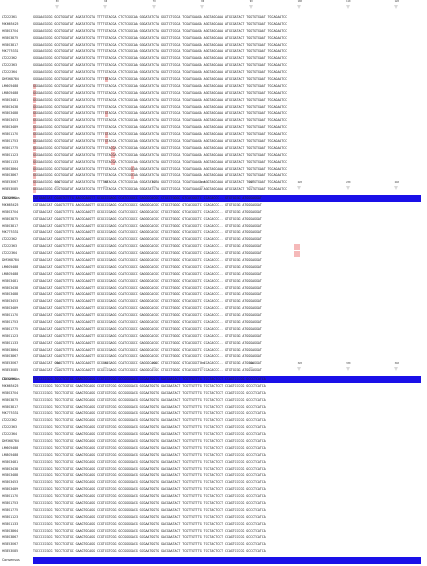  I want to click on consensus-track: Consensus, so click(213, 561).